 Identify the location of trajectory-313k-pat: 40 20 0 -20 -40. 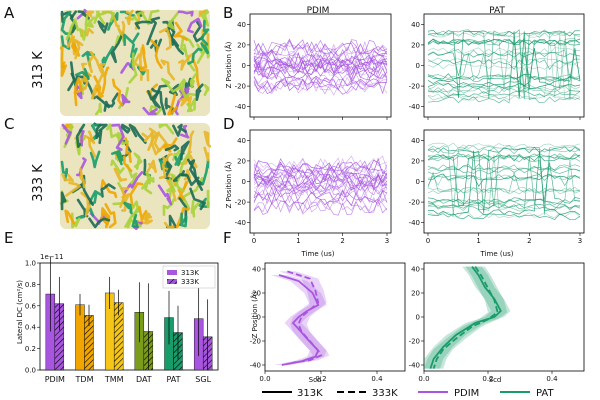
(497, 66).